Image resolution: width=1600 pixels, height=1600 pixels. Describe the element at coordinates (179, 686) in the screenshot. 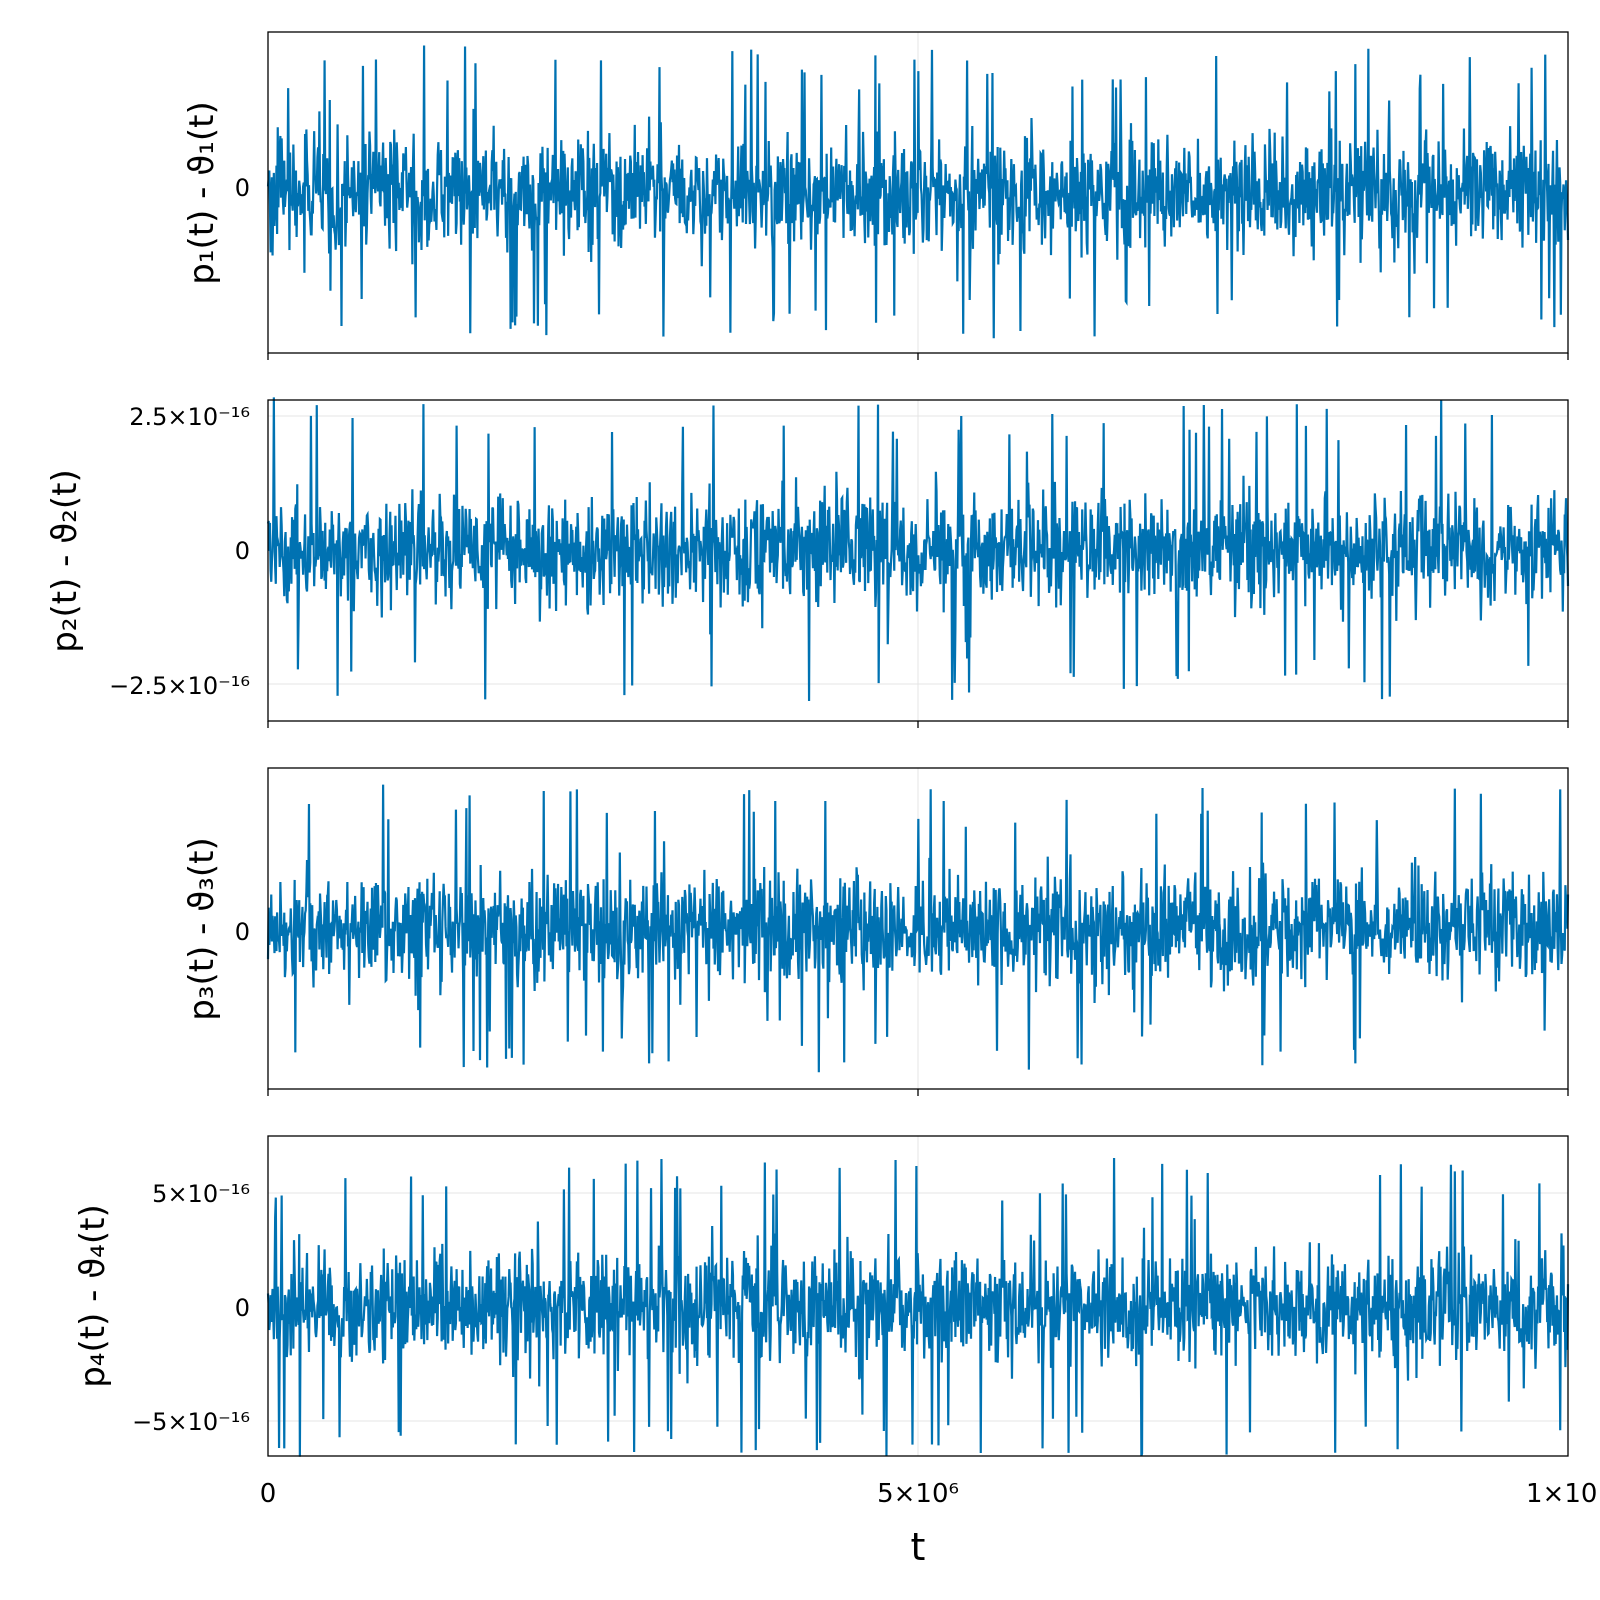

I see `y-tick-label-lower: −2.5×10⁻¹⁶` at that location.